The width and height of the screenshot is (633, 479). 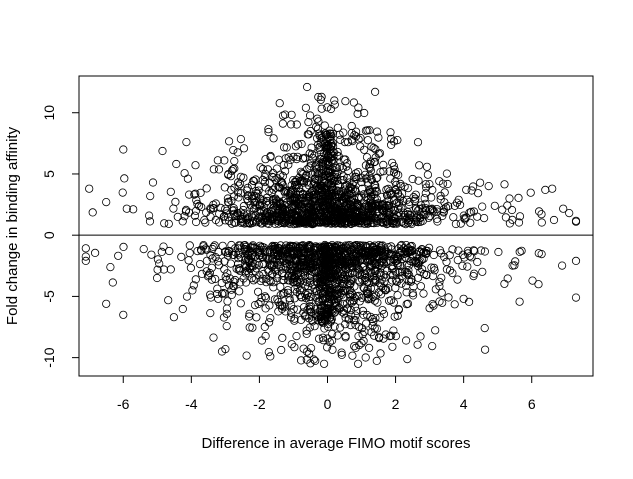 What do you see at coordinates (49, 113) in the screenshot?
I see `y-tick-label: 10` at bounding box center [49, 113].